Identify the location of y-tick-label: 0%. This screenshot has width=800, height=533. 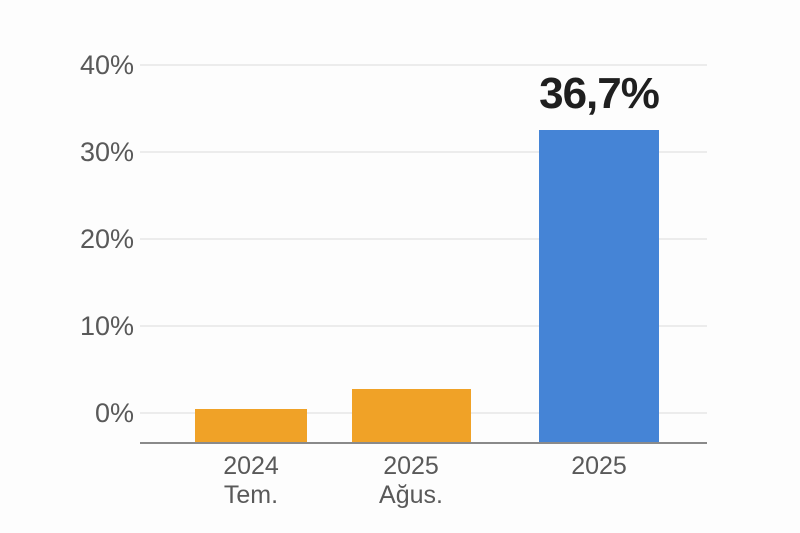
(114, 413).